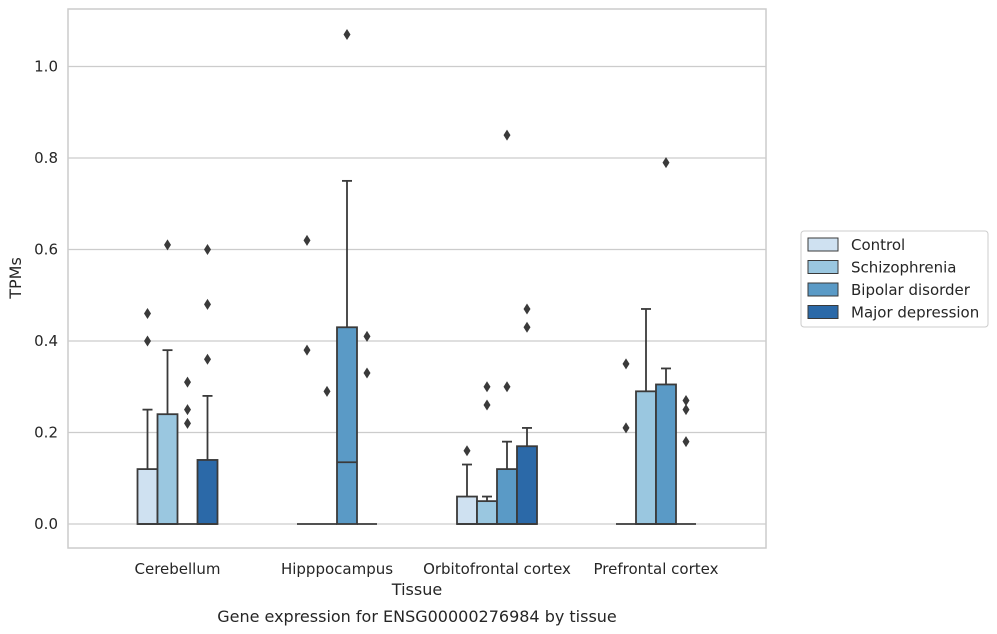  What do you see at coordinates (903, 268) in the screenshot?
I see `legend-label: Schizophrenia` at bounding box center [903, 268].